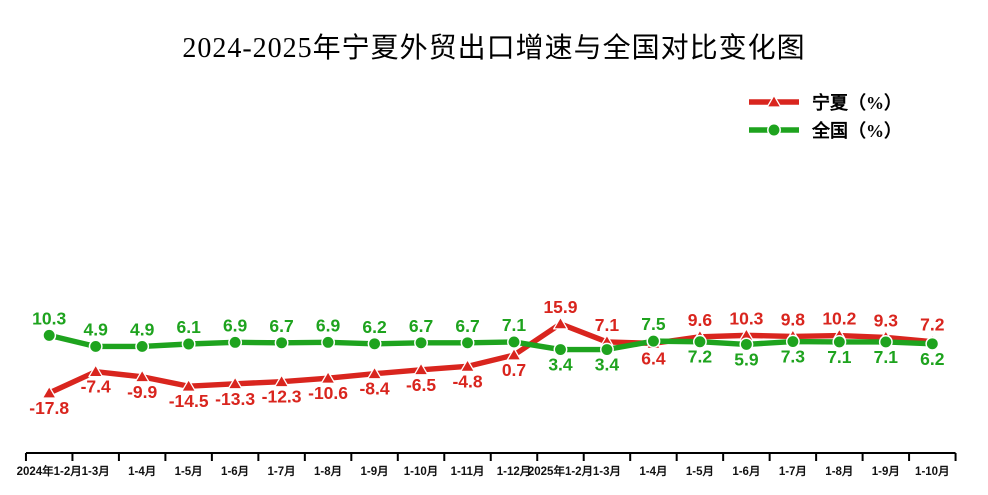 The width and height of the screenshot is (988, 495). What do you see at coordinates (328, 393) in the screenshot?
I see `data-label-ningxia: -10.6` at bounding box center [328, 393].